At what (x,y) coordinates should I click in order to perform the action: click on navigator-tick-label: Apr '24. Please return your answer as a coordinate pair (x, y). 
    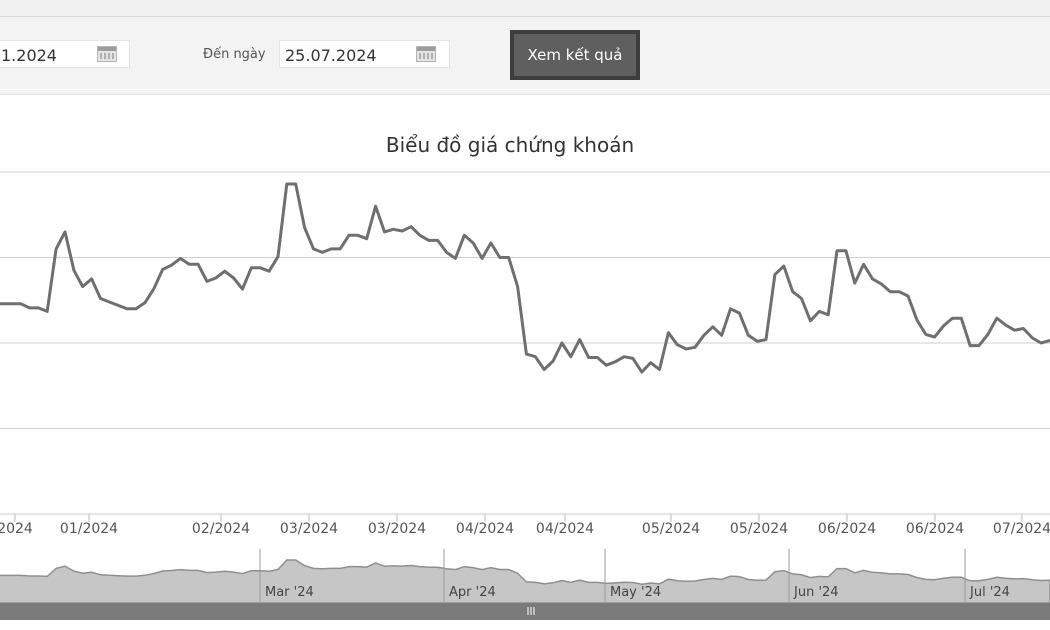
    Looking at the image, I should click on (472, 592).